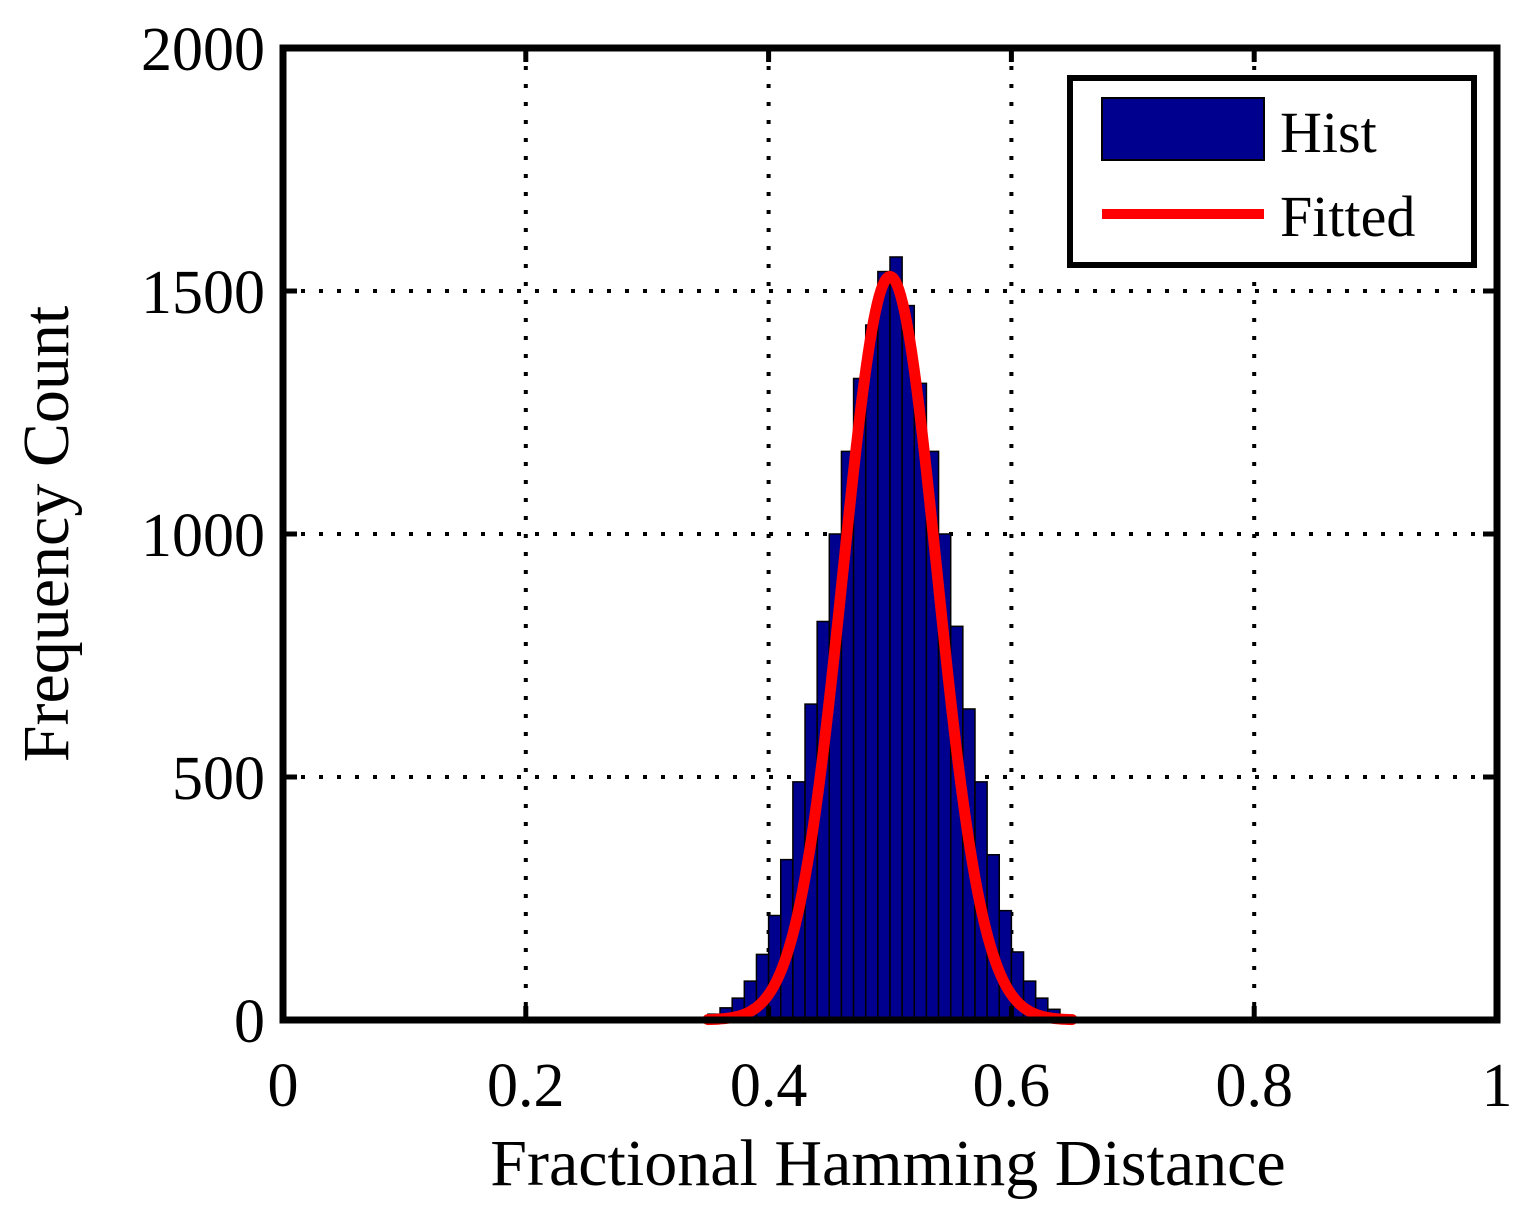  I want to click on x-tick-label: 1, so click(1497, 1086).